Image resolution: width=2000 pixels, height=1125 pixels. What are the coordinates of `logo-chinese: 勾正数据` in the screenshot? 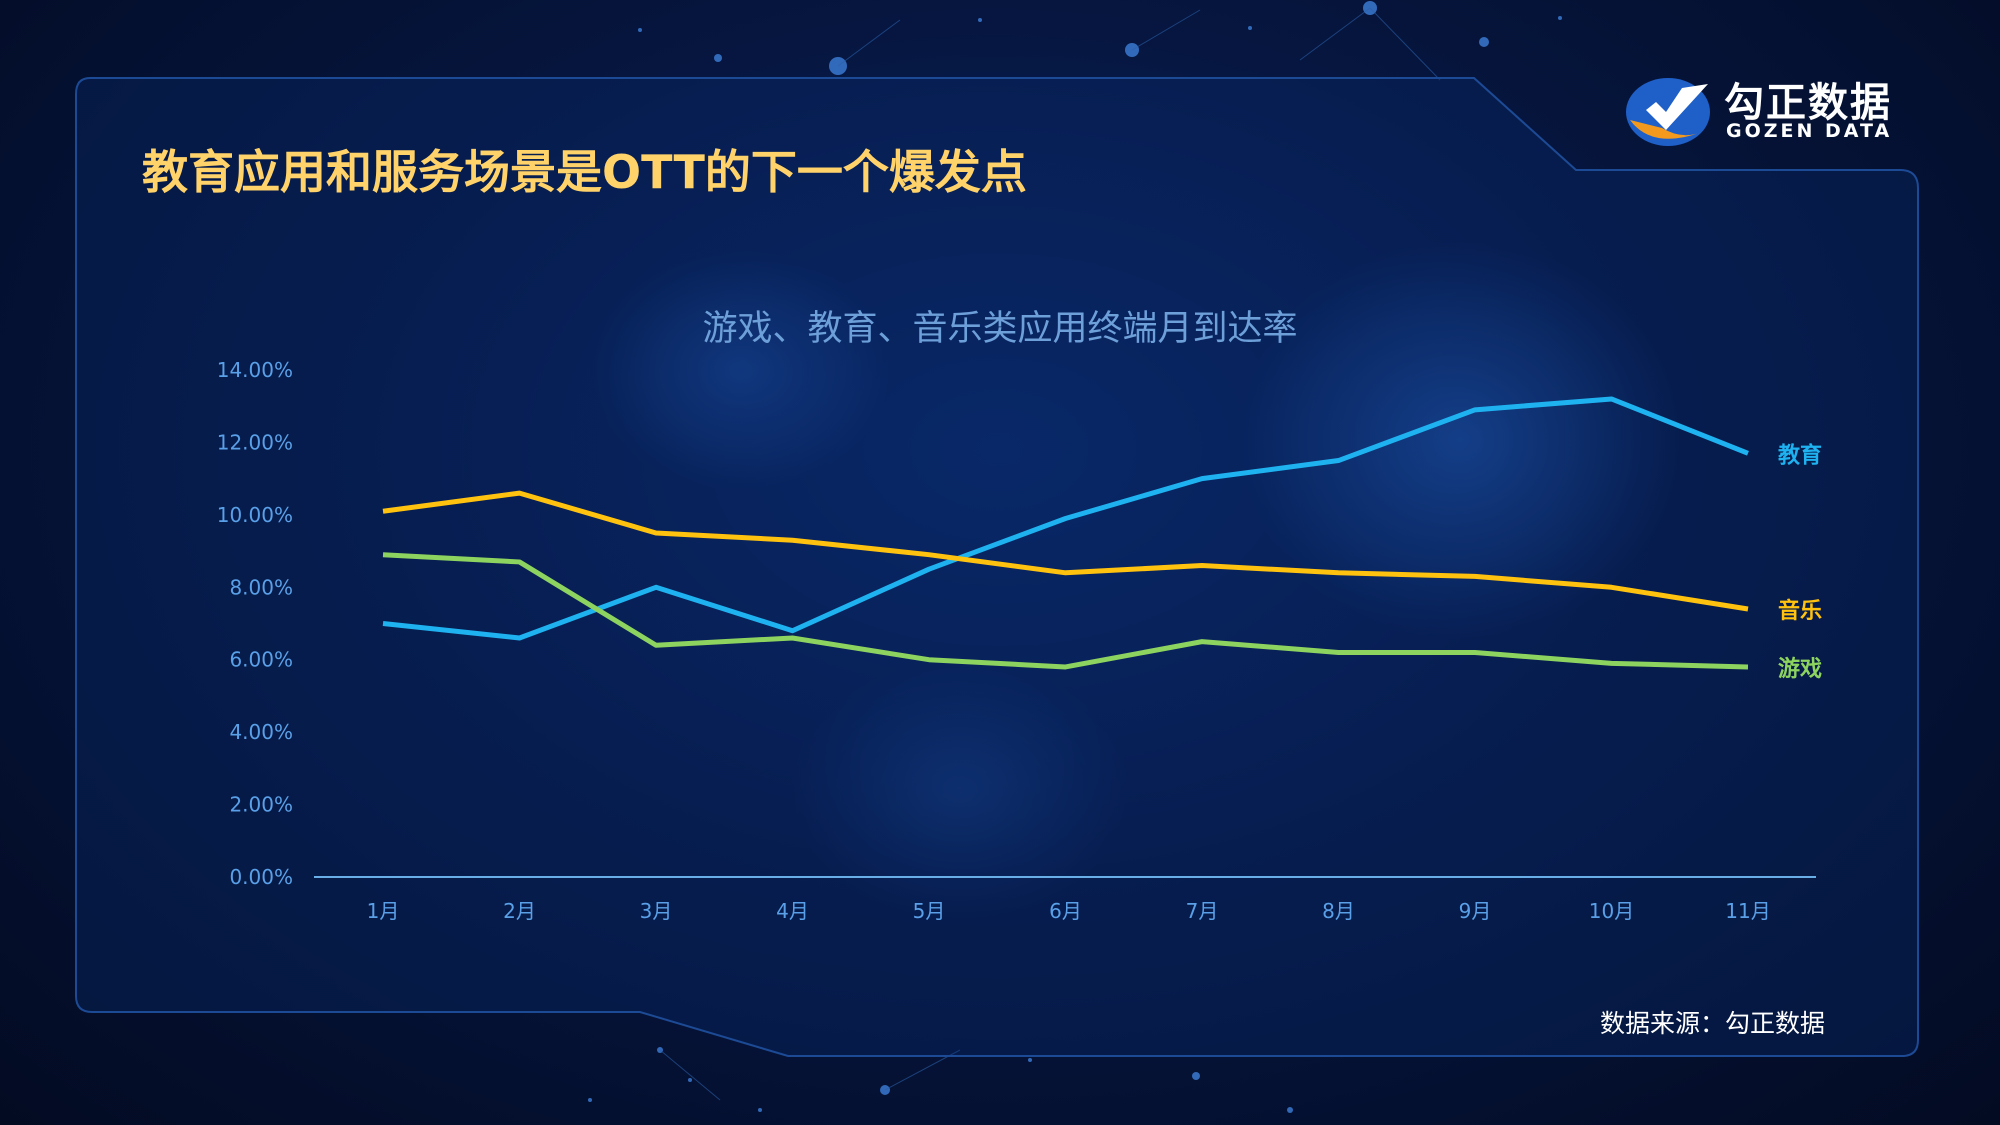 It's located at (1808, 103).